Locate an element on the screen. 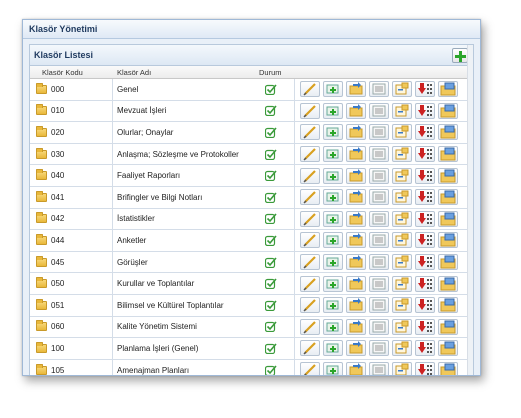 The height and width of the screenshot is (418, 521). table-row: 041 Brifingler ve Bilgi Notları is located at coordinates (251, 198).